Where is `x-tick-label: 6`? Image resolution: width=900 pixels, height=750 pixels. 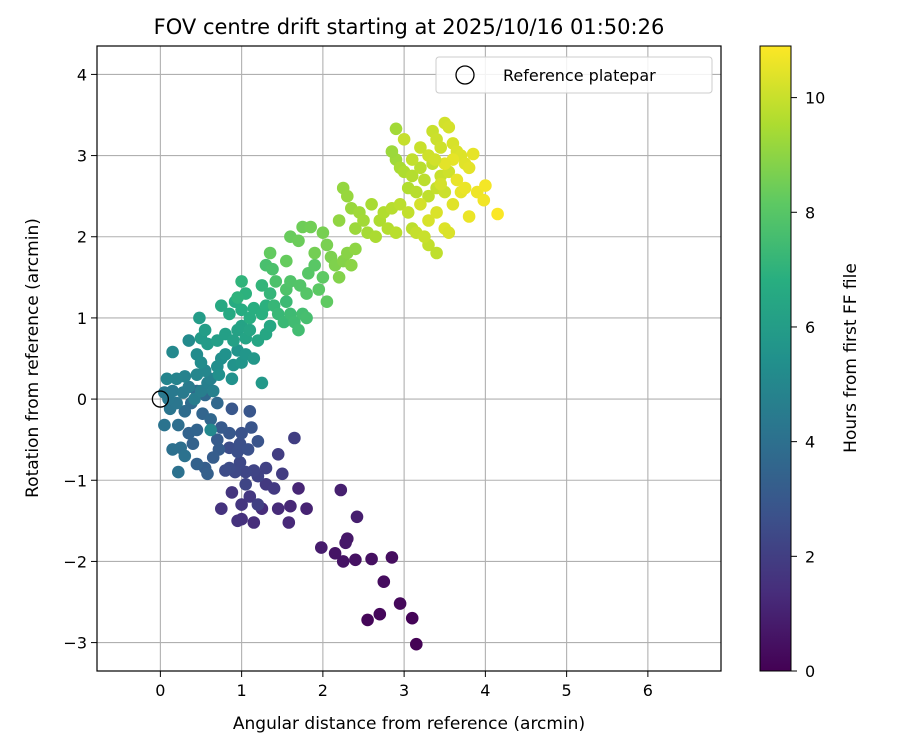 x-tick-label: 6 is located at coordinates (648, 690).